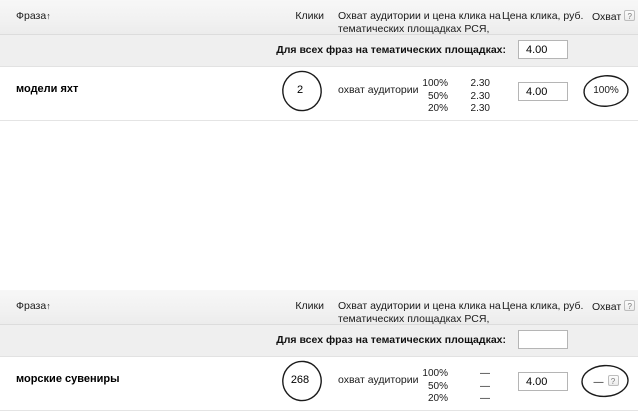  What do you see at coordinates (47, 89) in the screenshot?
I see `phrase-text: модели яхт` at bounding box center [47, 89].